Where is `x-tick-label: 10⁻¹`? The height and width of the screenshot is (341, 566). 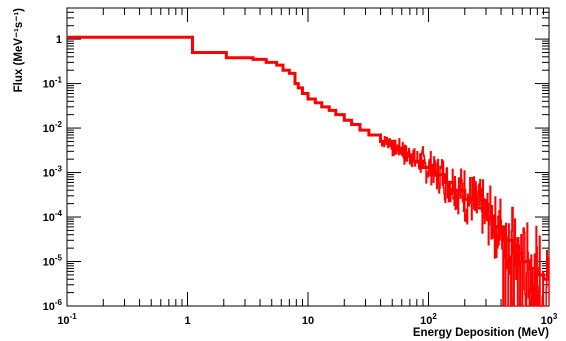
x-tick-label: 10⁻¹ is located at coordinates (67, 319).